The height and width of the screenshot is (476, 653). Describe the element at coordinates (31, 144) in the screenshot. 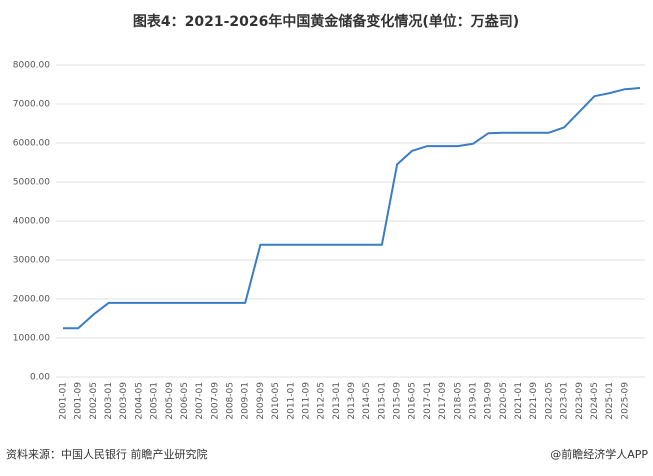

I see `y-tick-label: 6000.00` at that location.